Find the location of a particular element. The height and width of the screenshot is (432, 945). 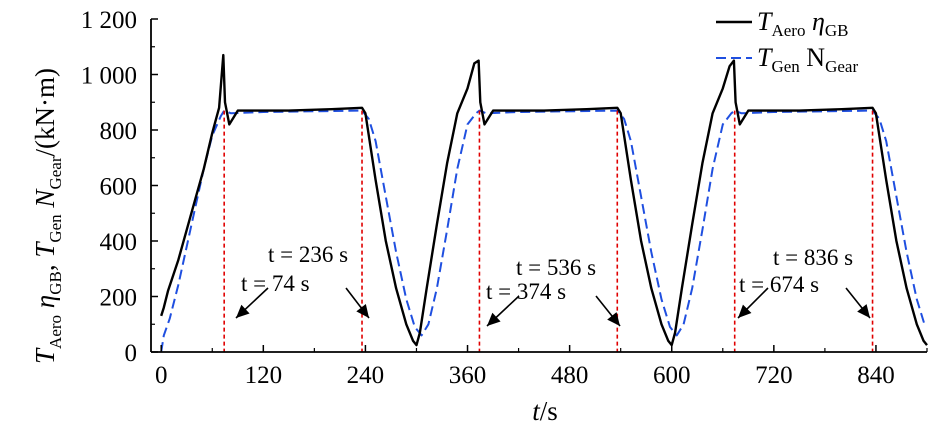

y-tick-label: 600 is located at coordinates (119, 187).